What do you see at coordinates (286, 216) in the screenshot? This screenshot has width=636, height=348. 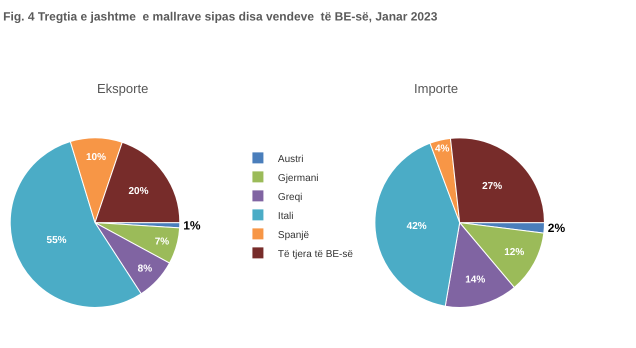 I see `legend-label: Itali` at bounding box center [286, 216].